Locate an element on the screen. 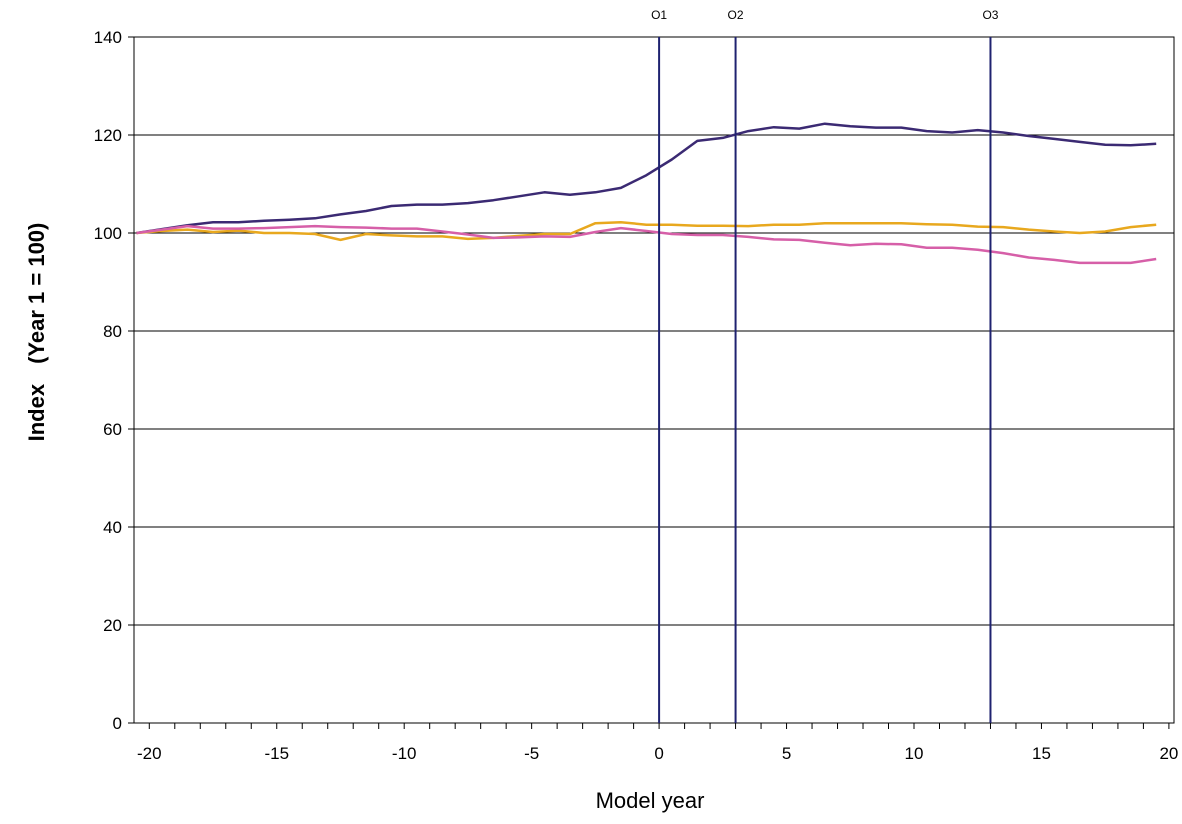  x-tick-label--10: -10 is located at coordinates (404, 753).